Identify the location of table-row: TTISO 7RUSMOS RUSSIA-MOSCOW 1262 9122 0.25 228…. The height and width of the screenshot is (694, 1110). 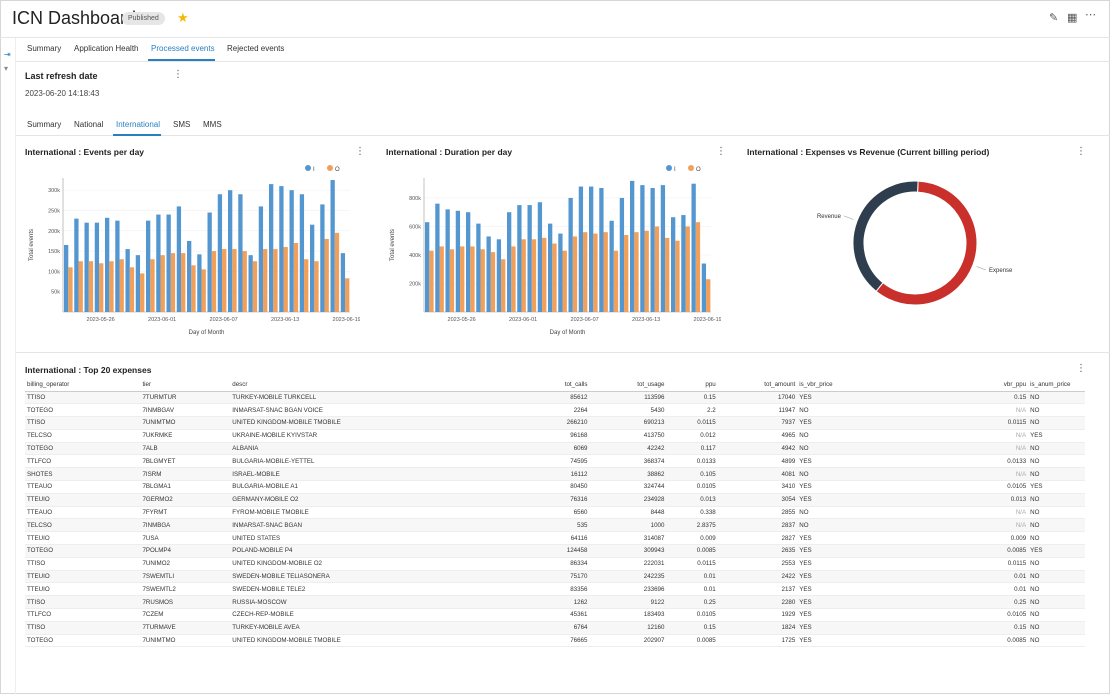
(555, 602).